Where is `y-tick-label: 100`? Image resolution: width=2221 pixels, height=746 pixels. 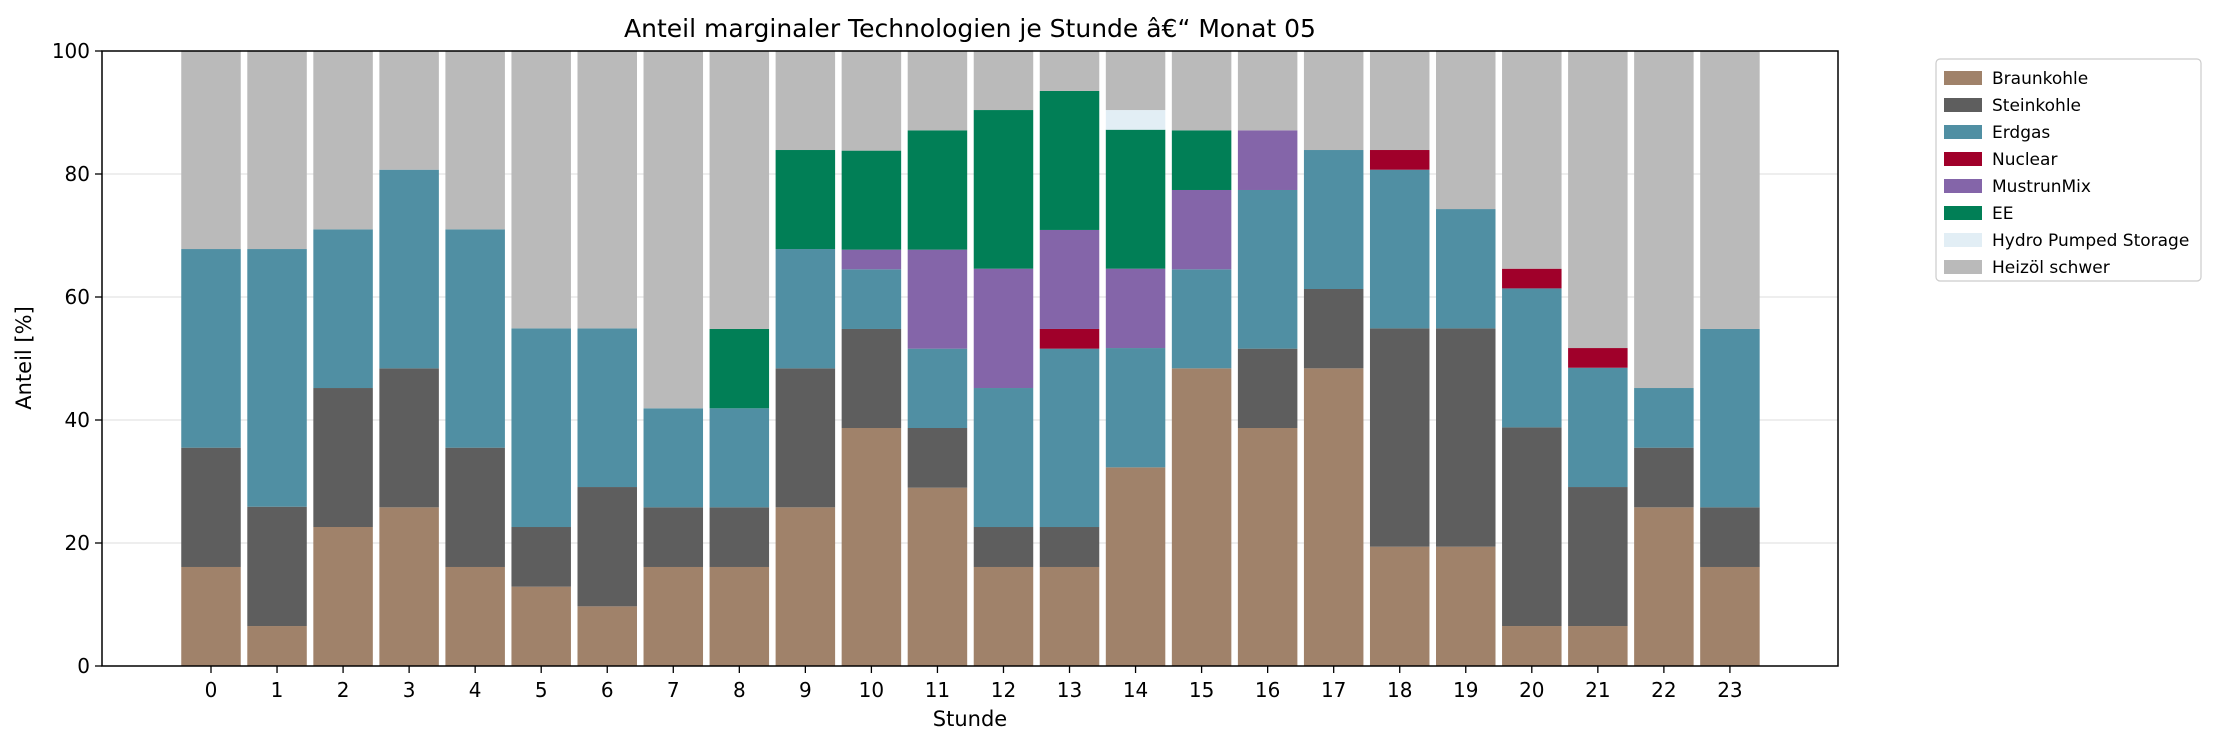 y-tick-label: 100 is located at coordinates (71, 51).